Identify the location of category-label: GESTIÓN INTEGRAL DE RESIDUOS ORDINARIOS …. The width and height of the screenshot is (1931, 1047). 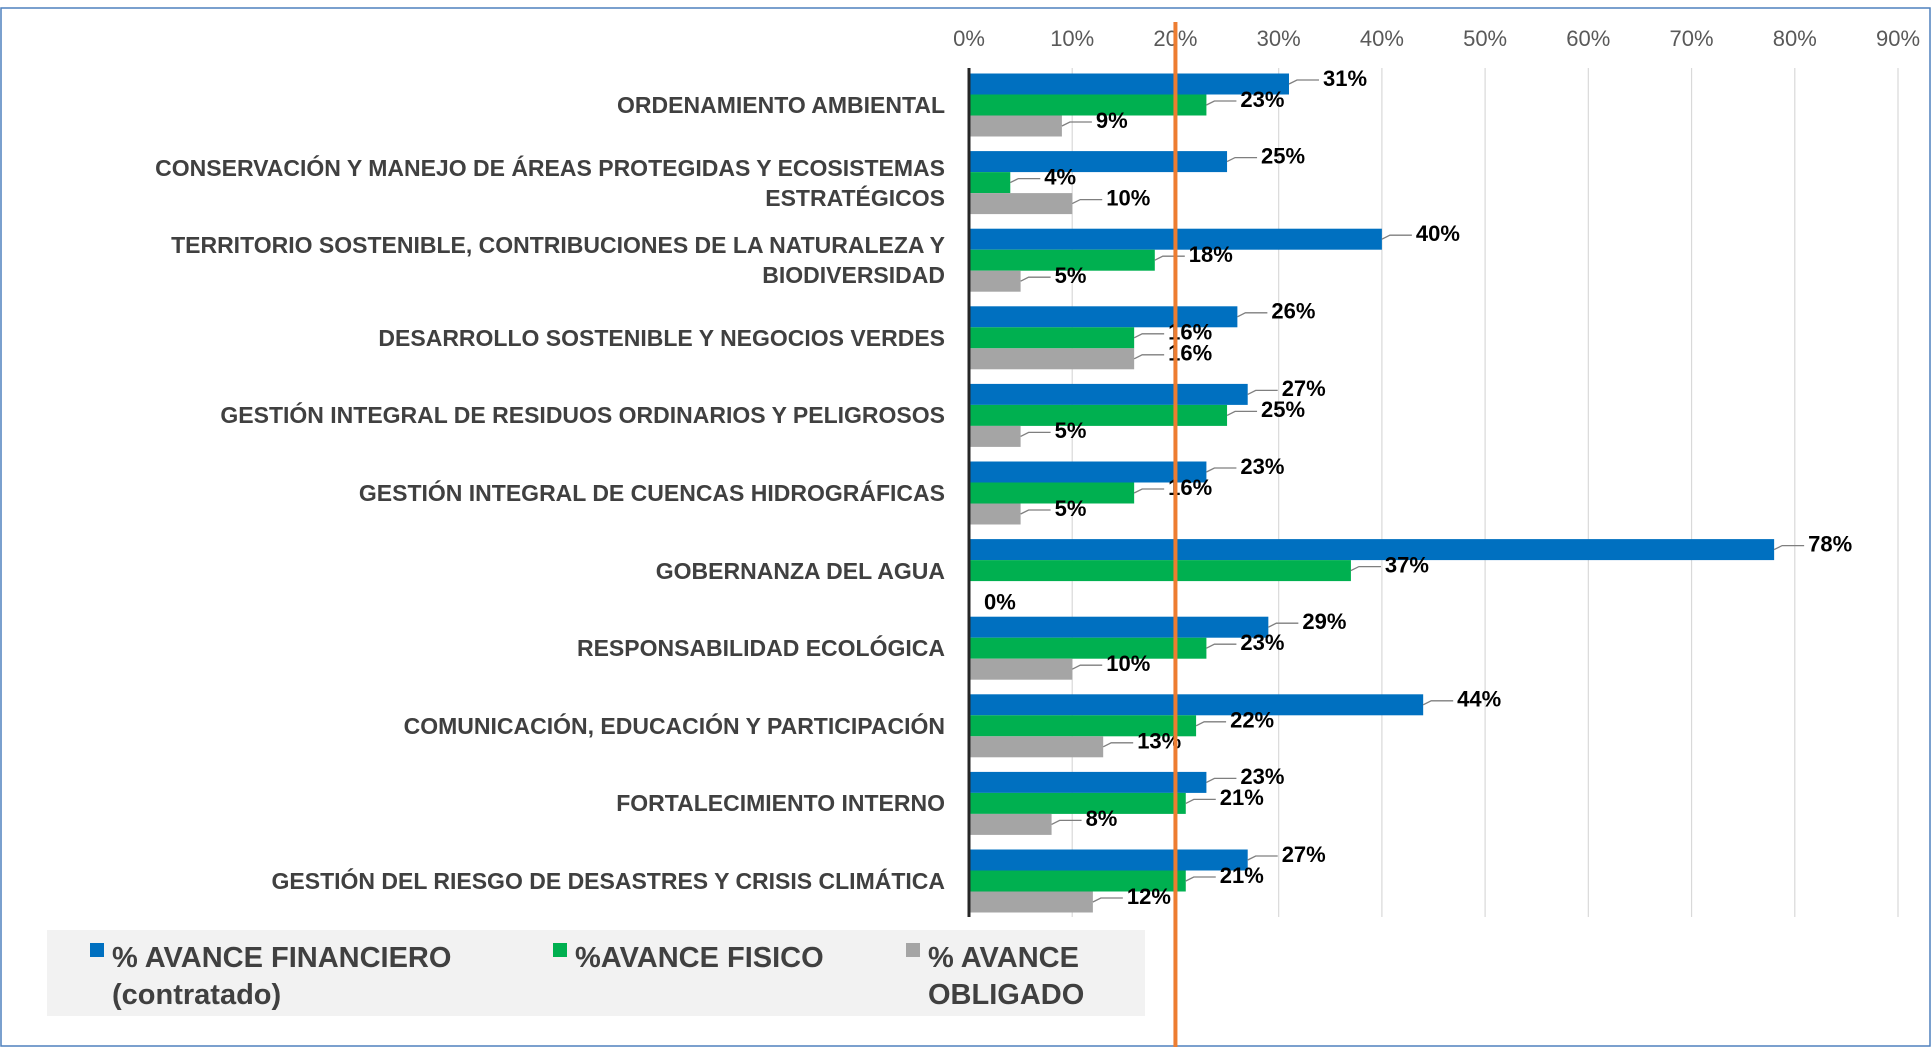
(582, 415).